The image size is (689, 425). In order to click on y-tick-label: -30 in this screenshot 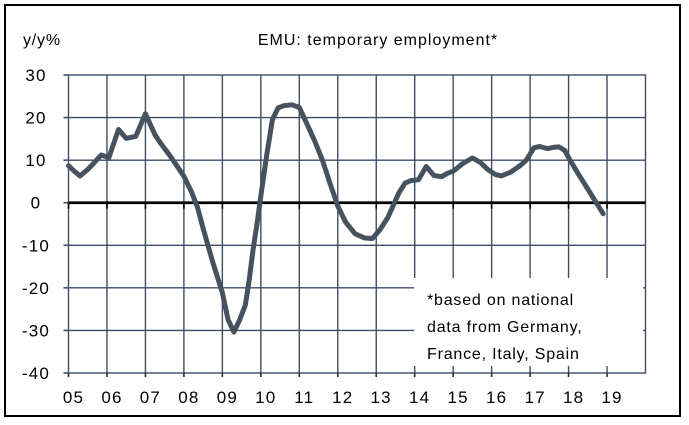, I will do `click(36, 330)`.